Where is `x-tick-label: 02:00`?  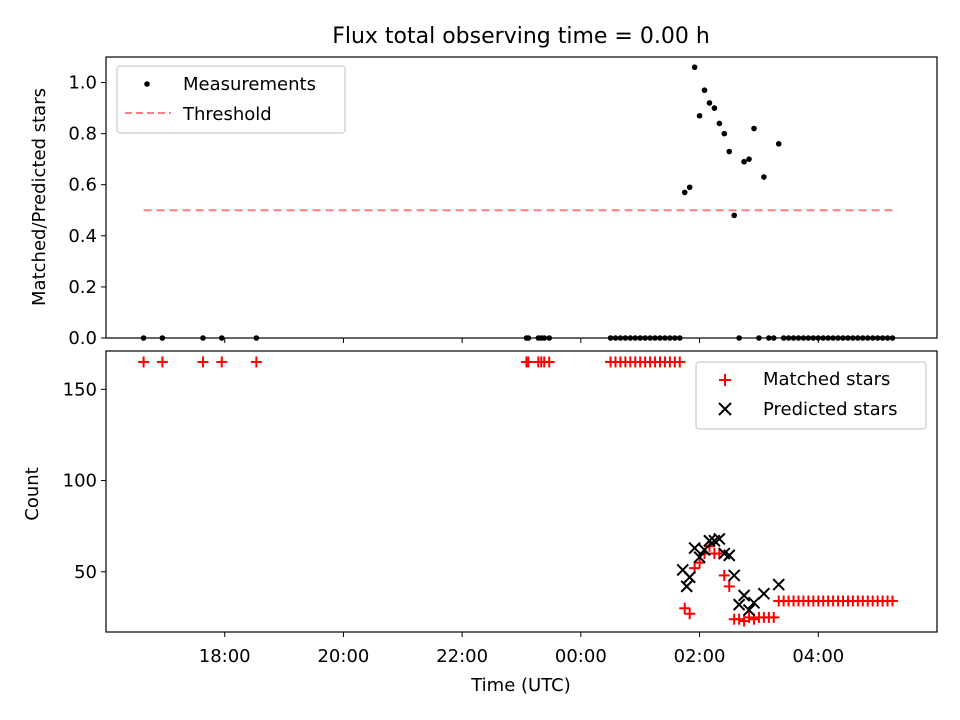
x-tick-label: 02:00 is located at coordinates (700, 656).